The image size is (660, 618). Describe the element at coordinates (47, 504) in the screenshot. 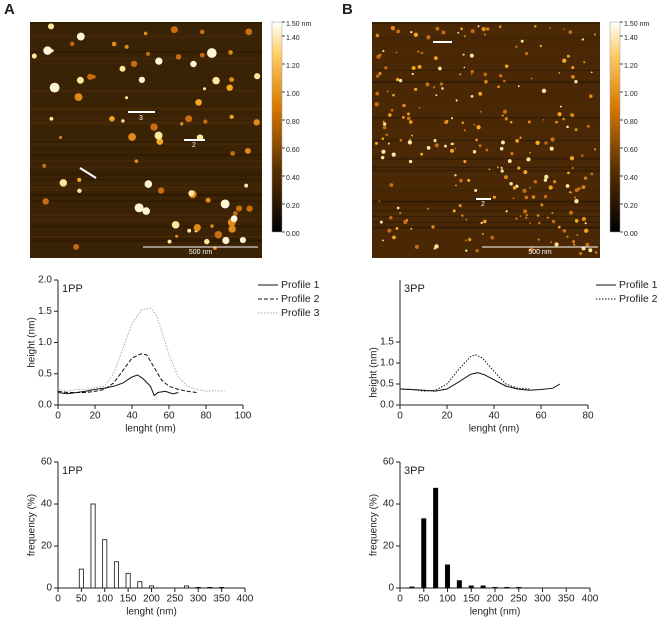

I see `y-tick-label: 40` at that location.